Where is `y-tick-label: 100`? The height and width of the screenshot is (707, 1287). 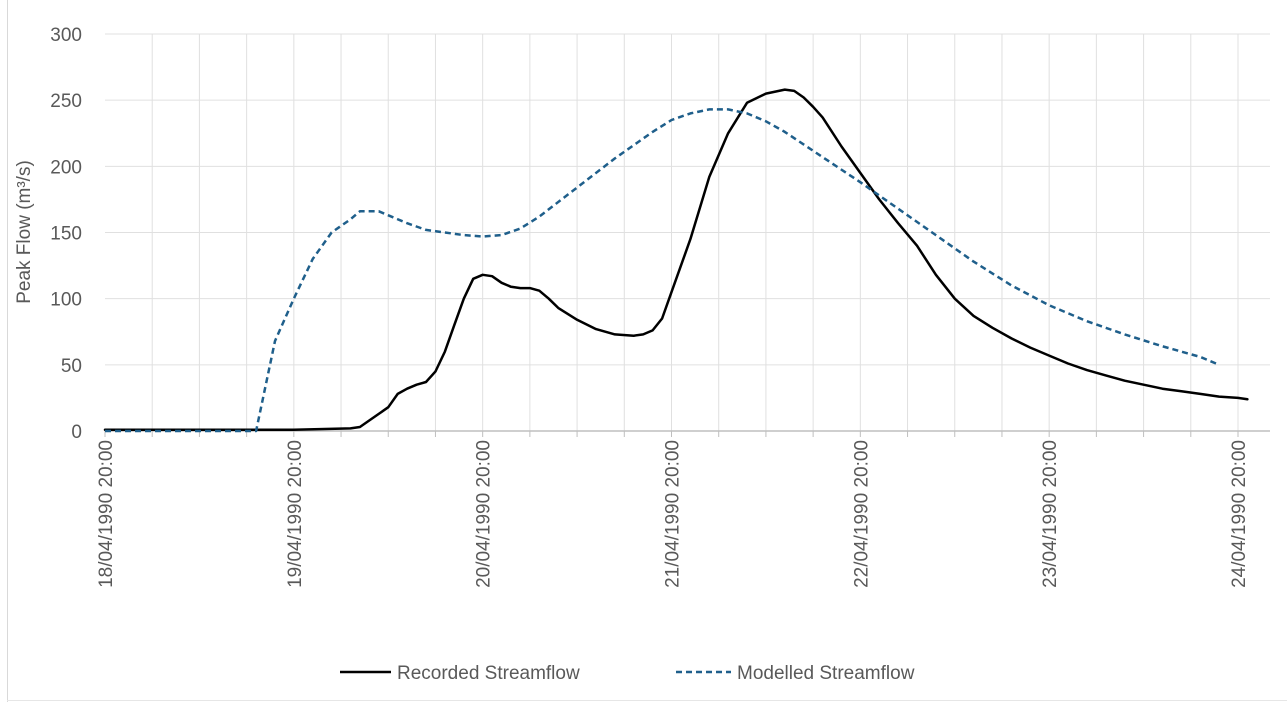 y-tick-label: 100 is located at coordinates (66, 300).